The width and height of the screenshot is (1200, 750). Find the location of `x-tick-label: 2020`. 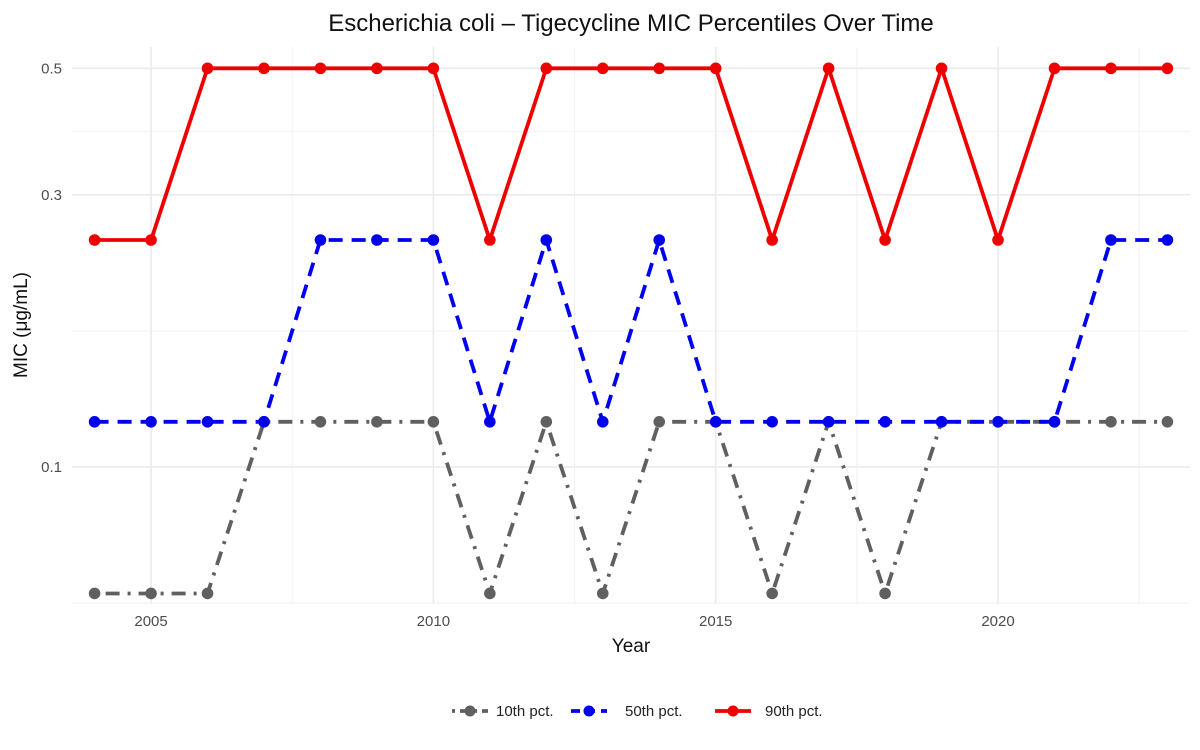

x-tick-label: 2020 is located at coordinates (997, 621).